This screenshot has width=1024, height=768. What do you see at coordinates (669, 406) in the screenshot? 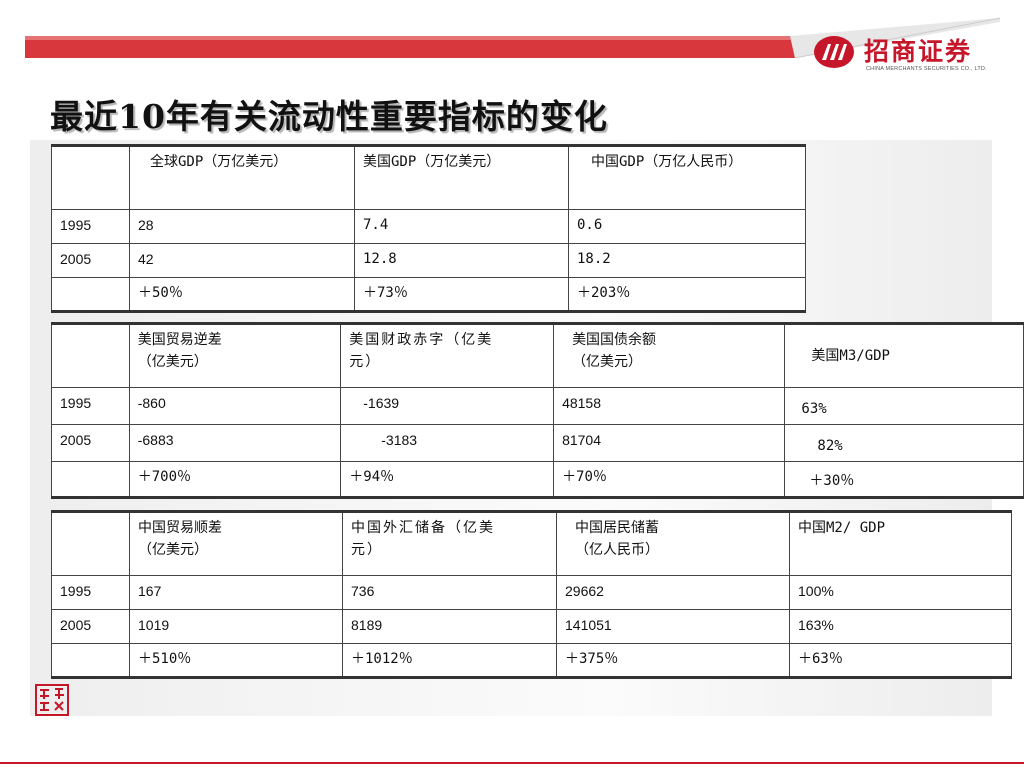
I see `table-cell: 48158` at bounding box center [669, 406].